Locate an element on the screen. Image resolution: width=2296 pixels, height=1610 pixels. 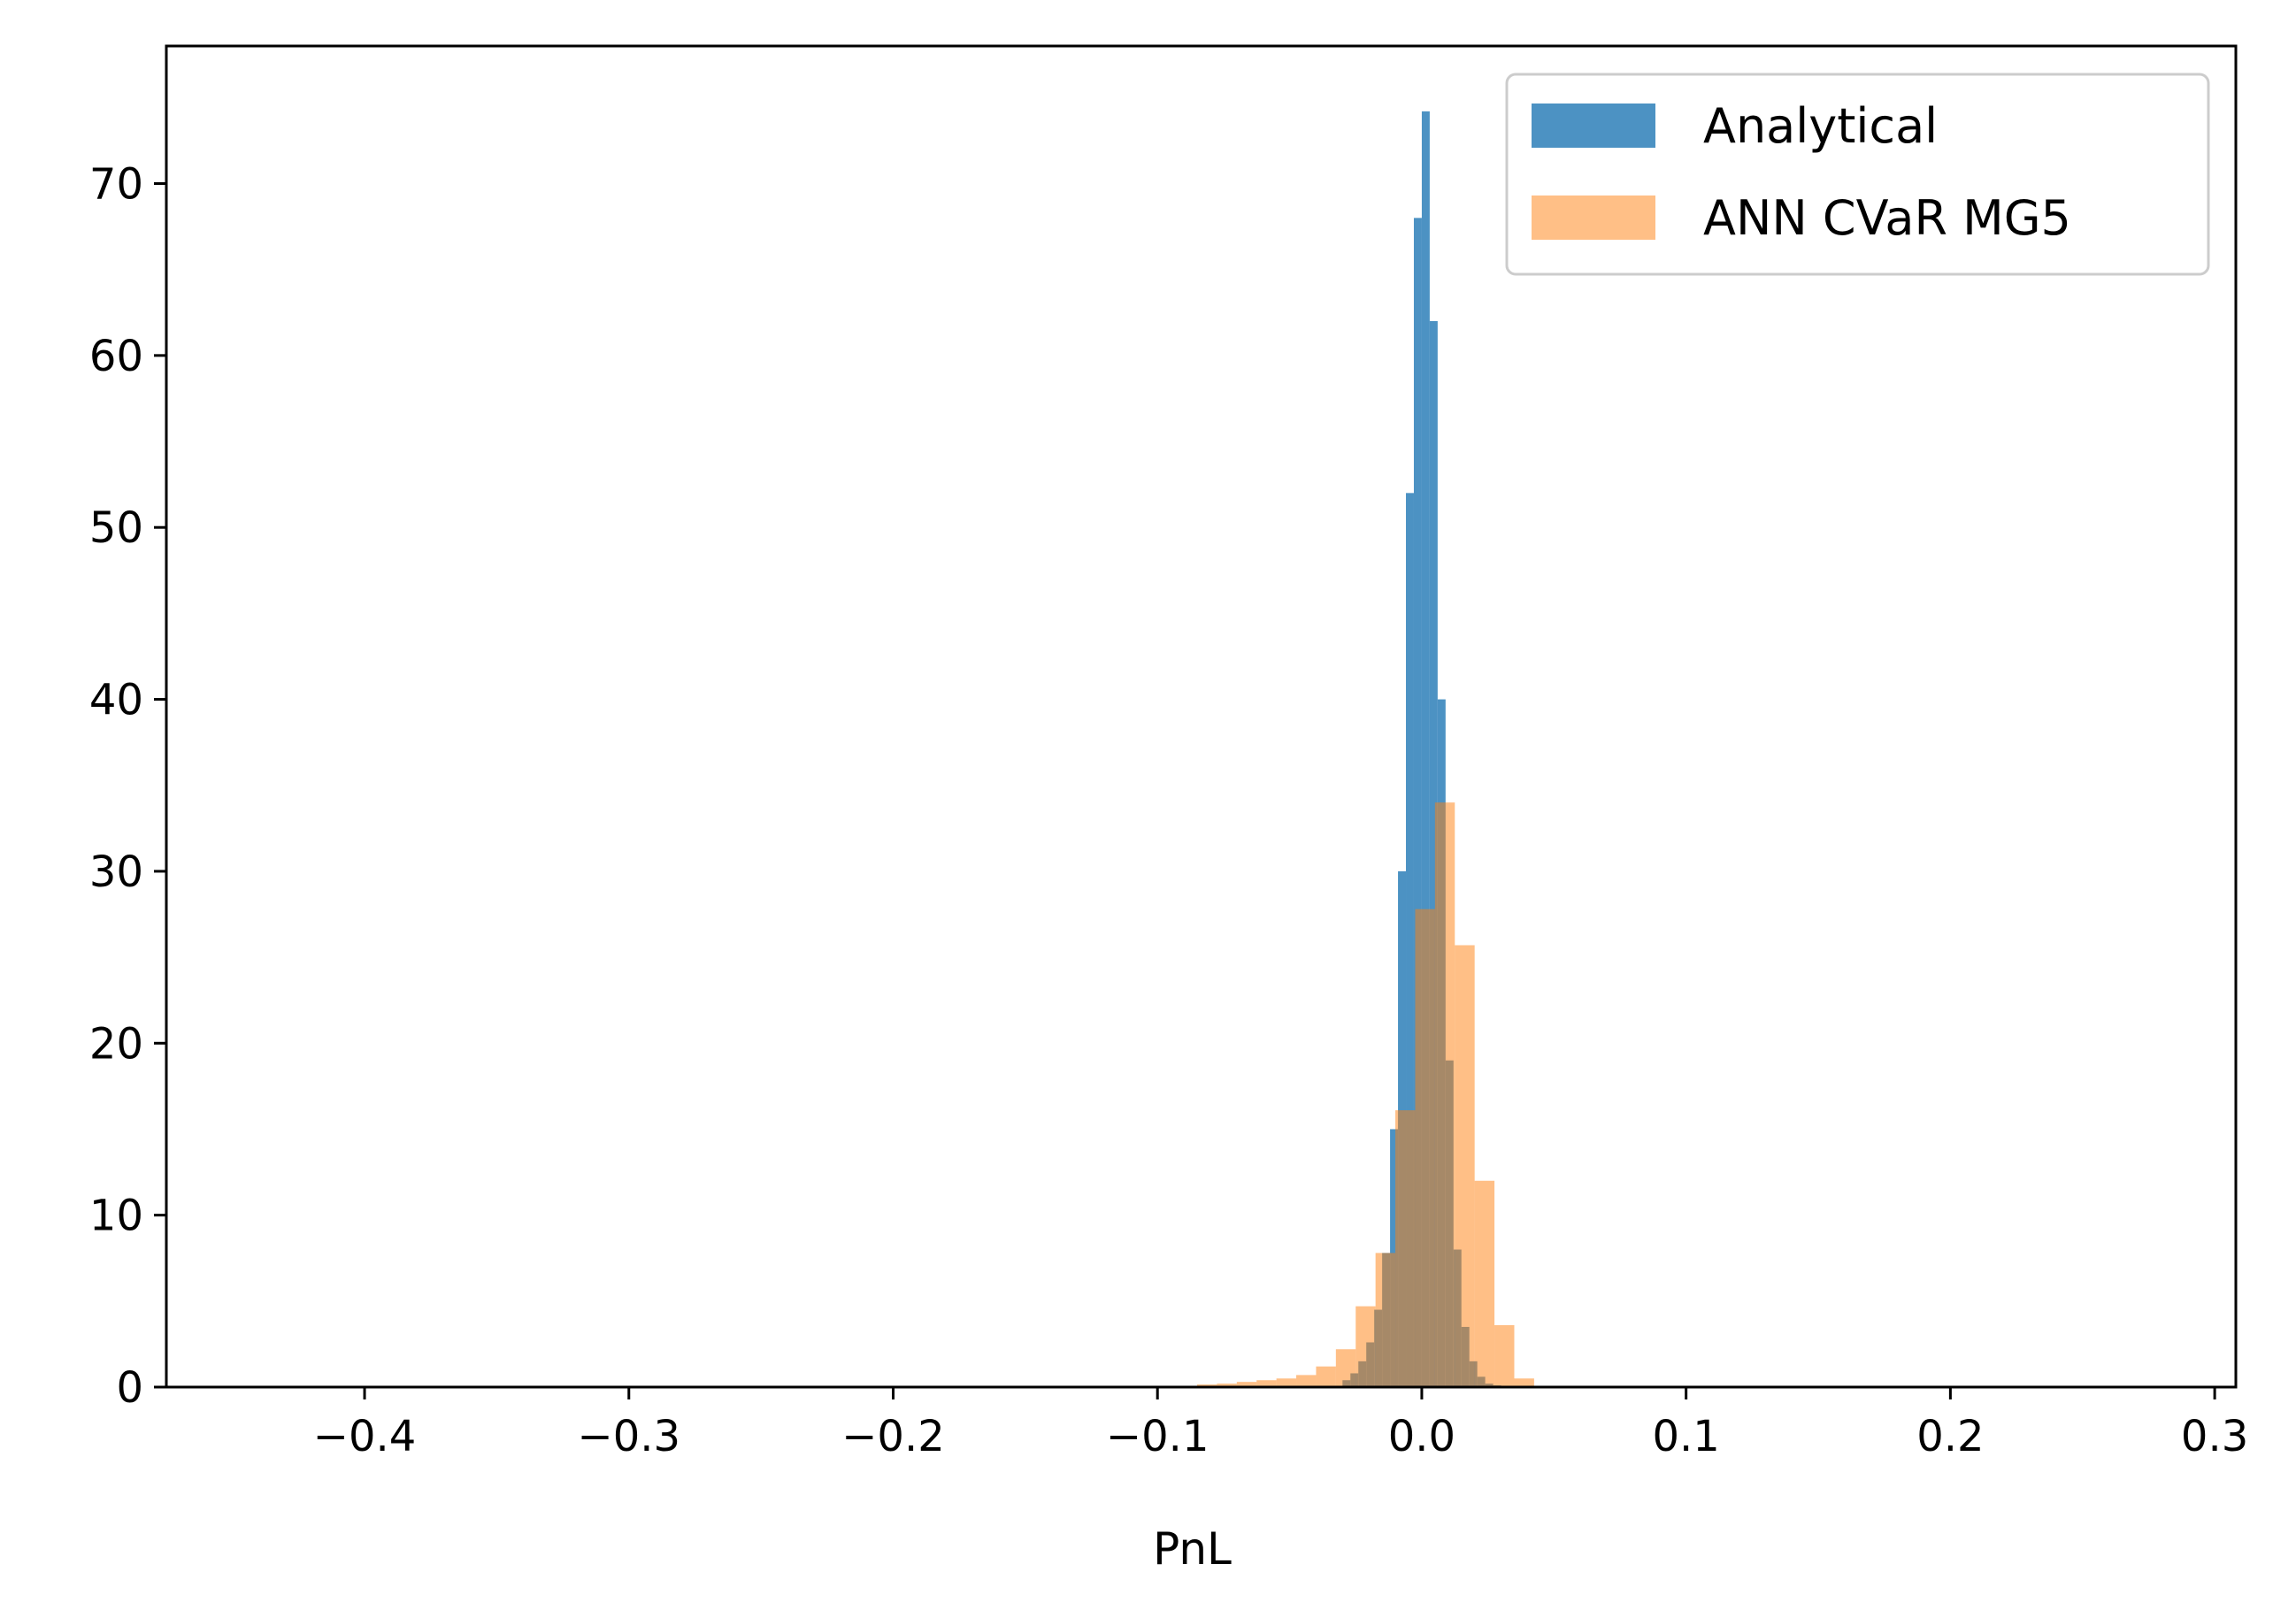
y-tick-label: 0 is located at coordinates (130, 1388).